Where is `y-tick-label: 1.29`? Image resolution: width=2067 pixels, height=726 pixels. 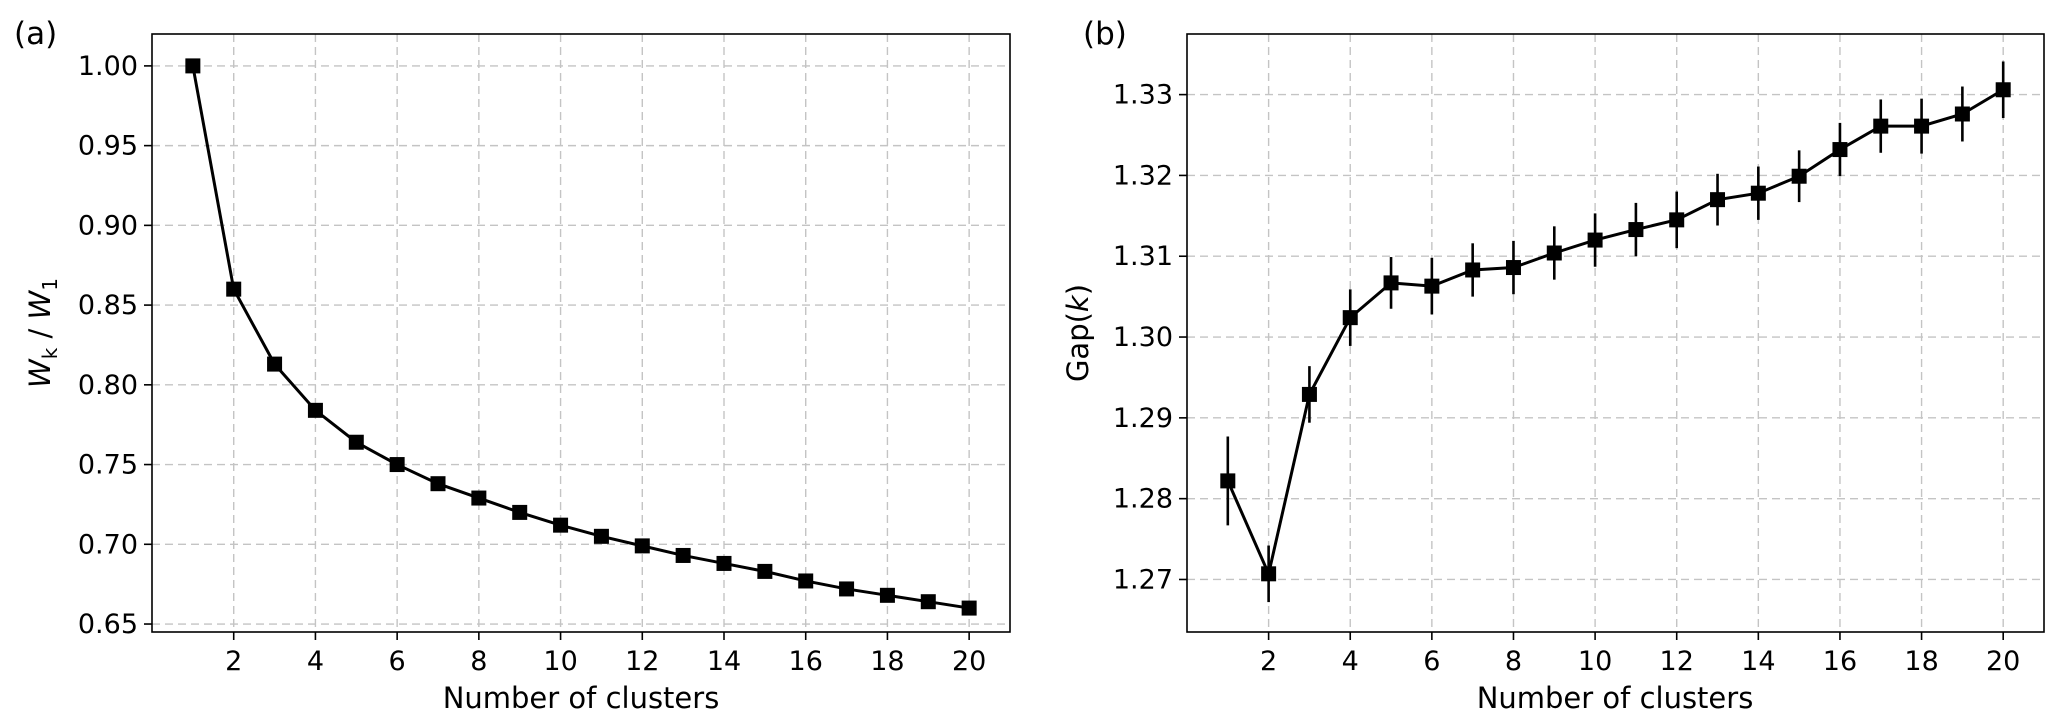 y-tick-label: 1.29 is located at coordinates (1143, 418).